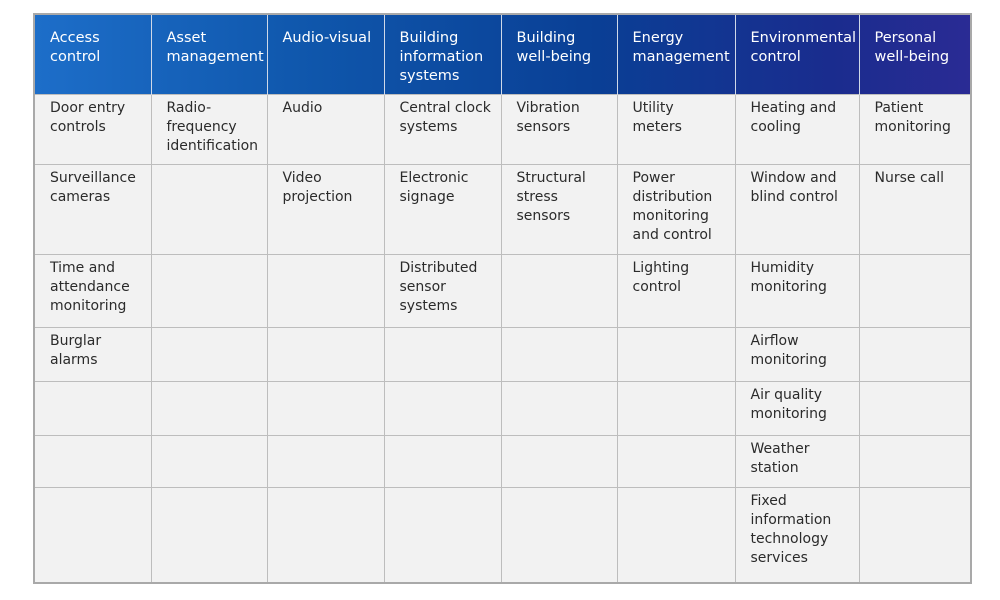 This screenshot has width=1000, height=600. Describe the element at coordinates (442, 209) in the screenshot. I see `table-cell: Electronic signage` at that location.